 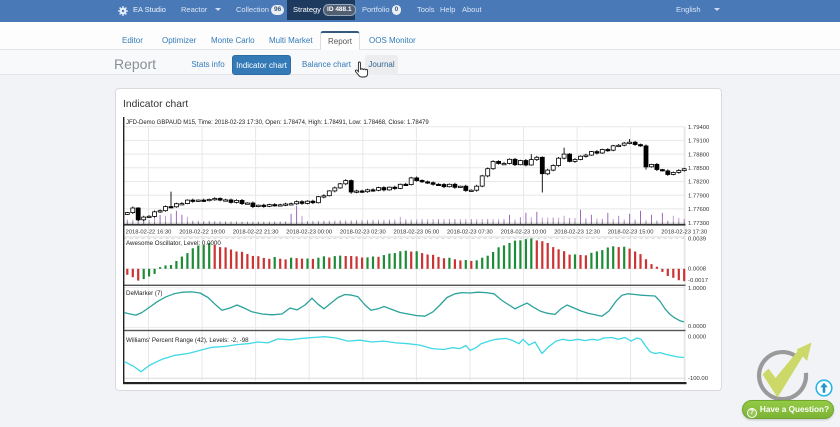 What do you see at coordinates (699, 196) in the screenshot?
I see `svg-text: 1.77900` at bounding box center [699, 196].